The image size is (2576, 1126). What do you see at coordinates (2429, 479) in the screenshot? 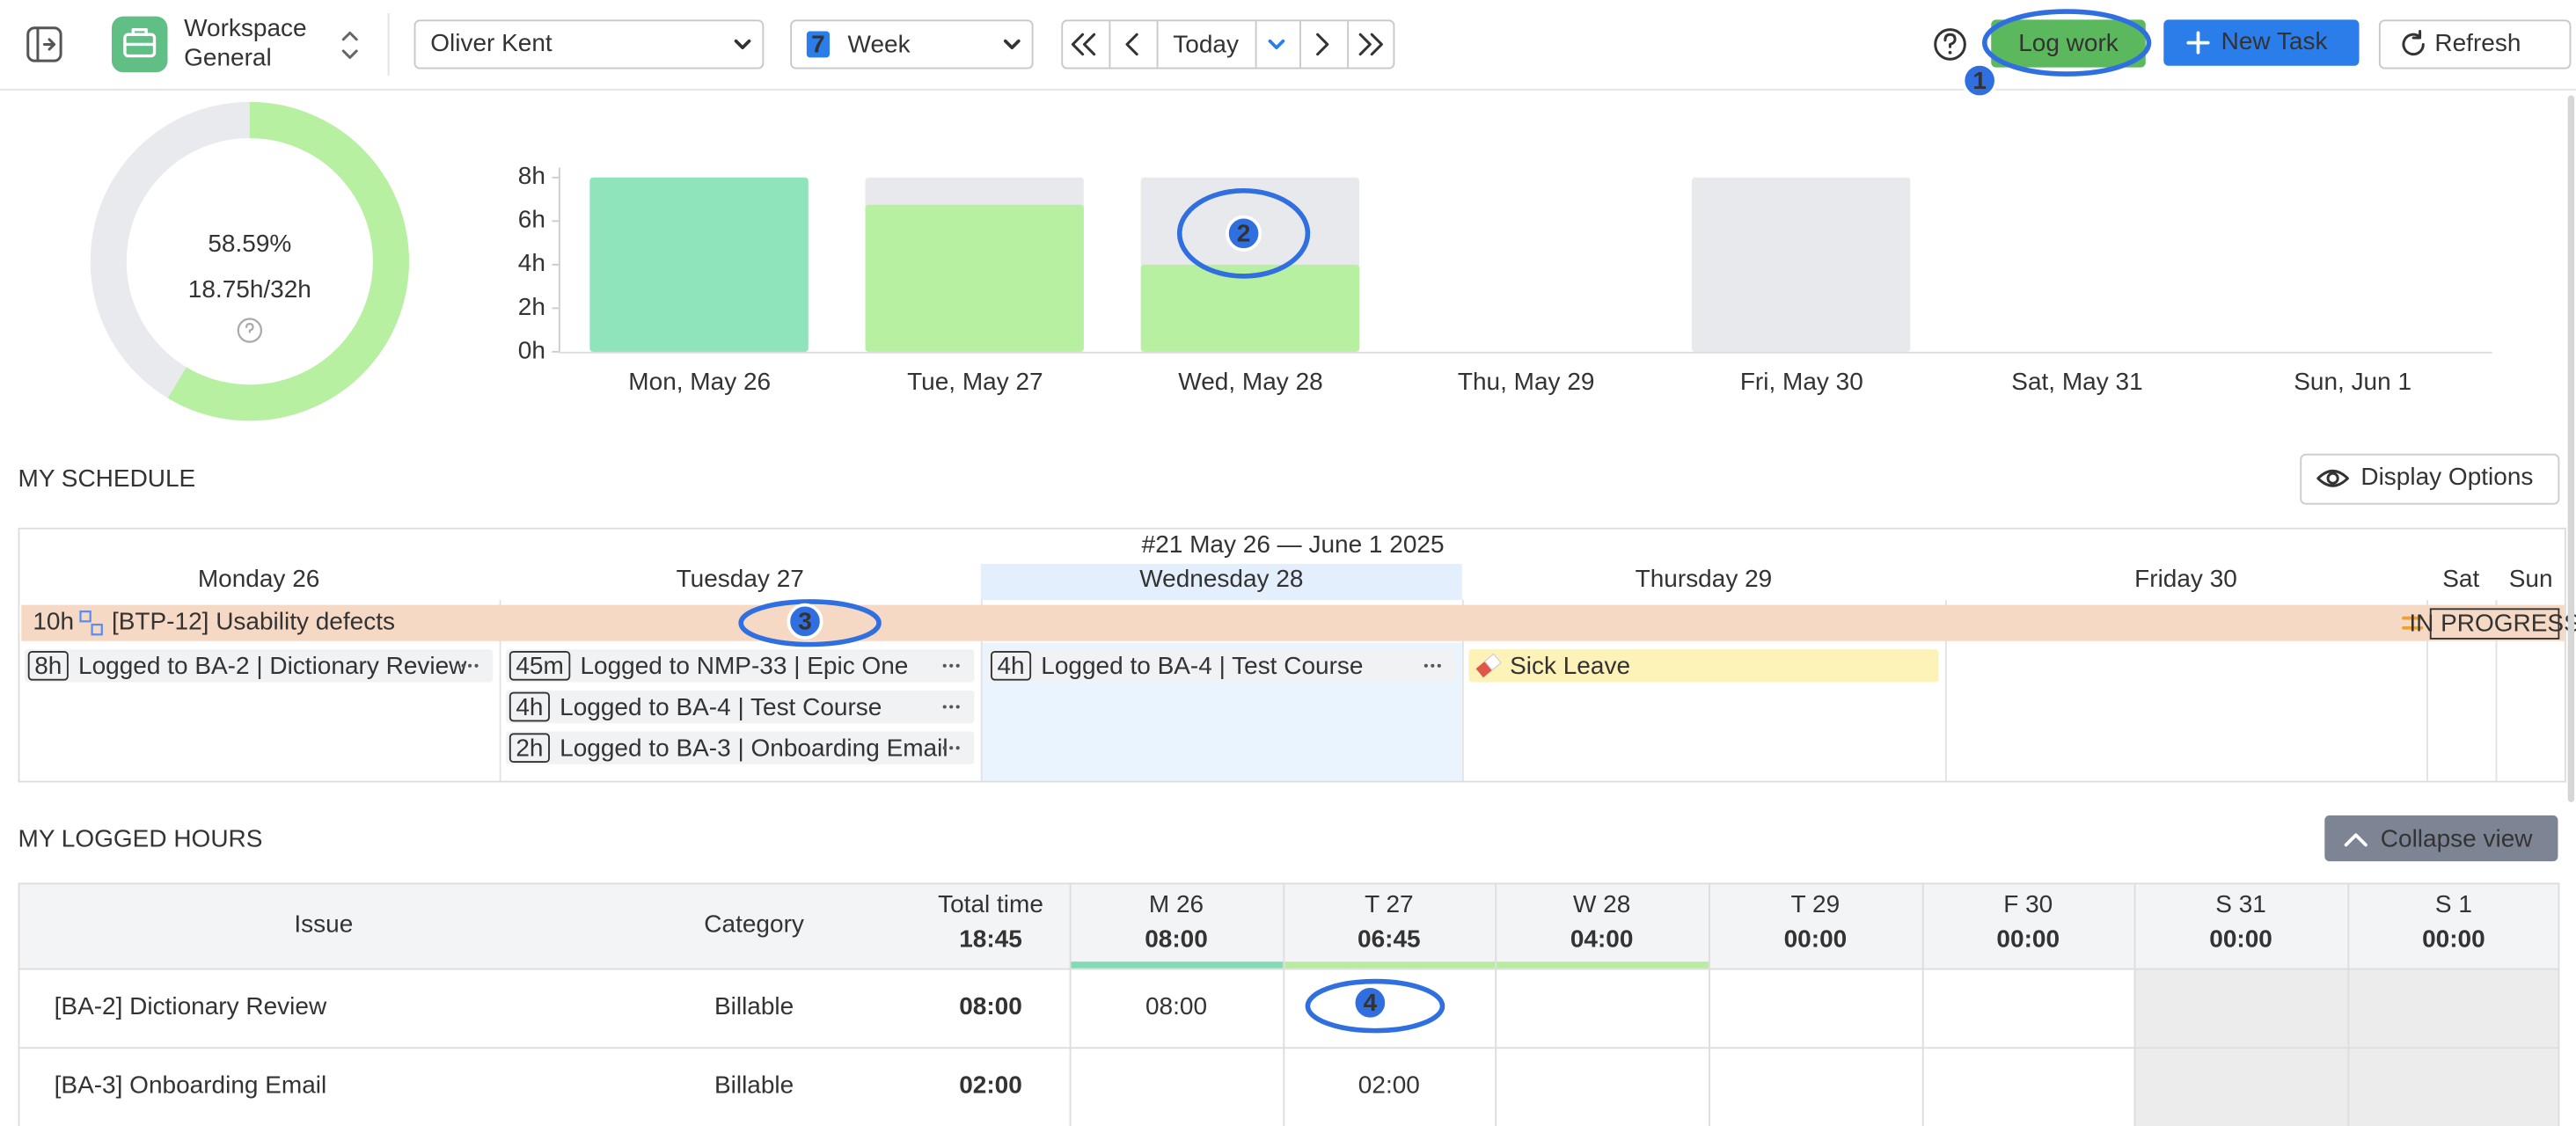
I see `display-options-button: Display Options` at bounding box center [2429, 479].